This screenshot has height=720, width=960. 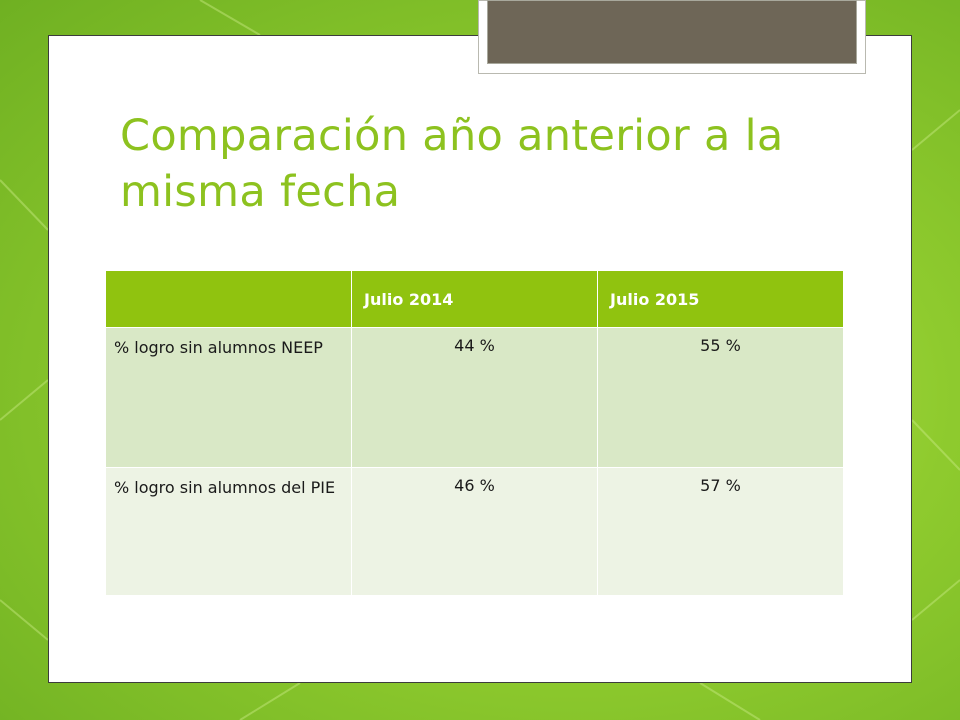 I want to click on value-julio-2015: 55 %, so click(x=720, y=397).